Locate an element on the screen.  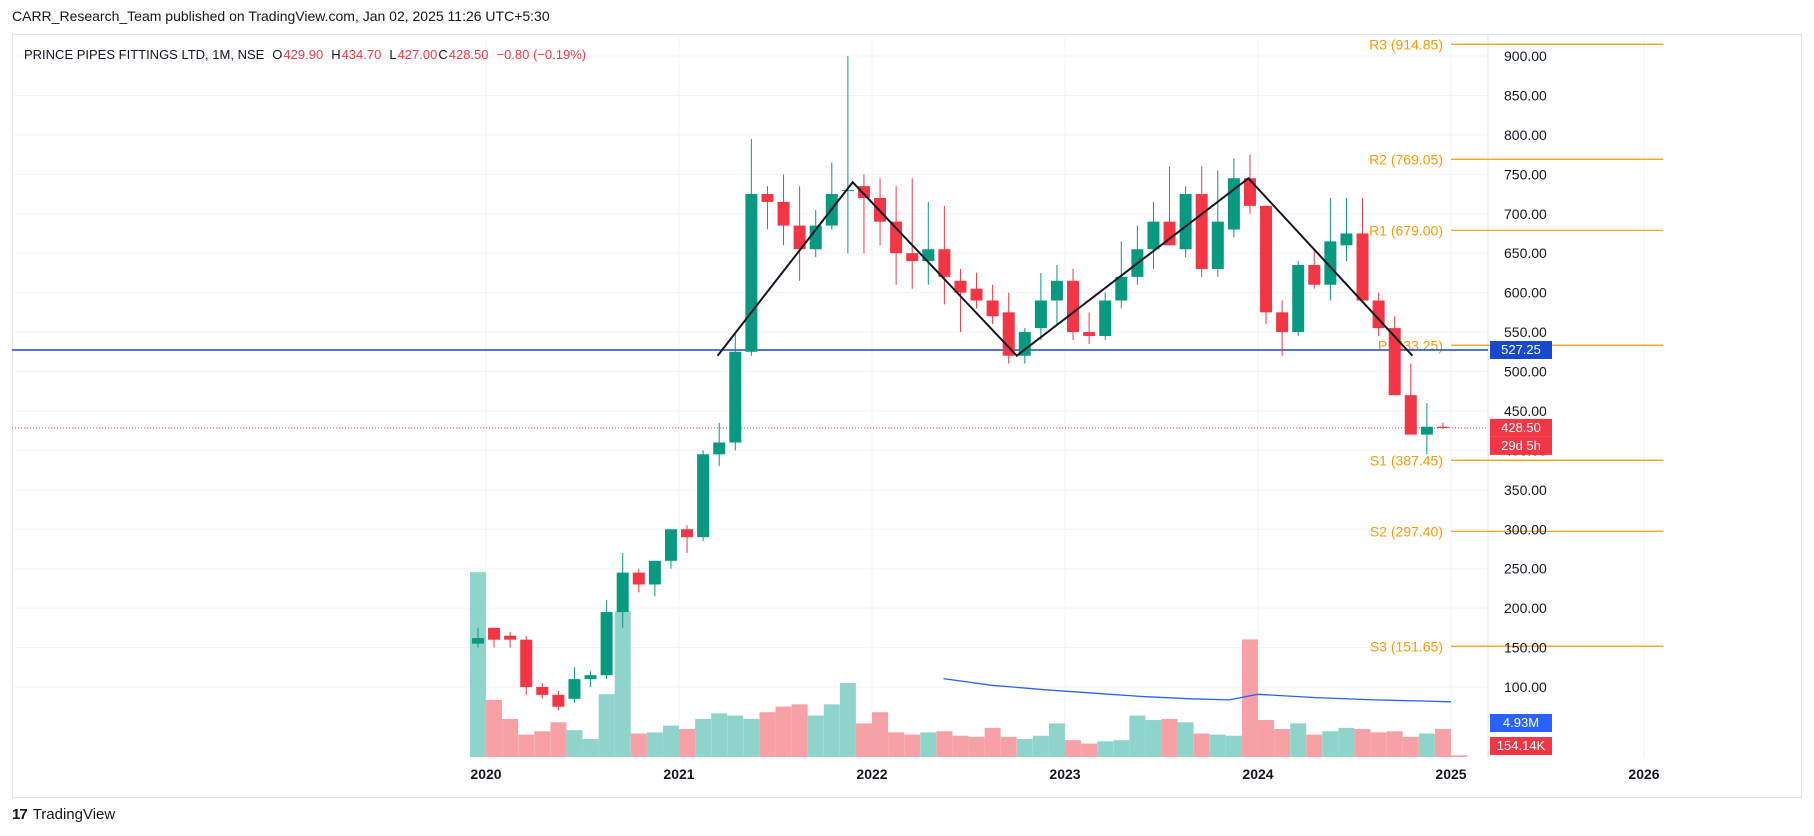
double-top-pattern-line is located at coordinates (1065, 267).